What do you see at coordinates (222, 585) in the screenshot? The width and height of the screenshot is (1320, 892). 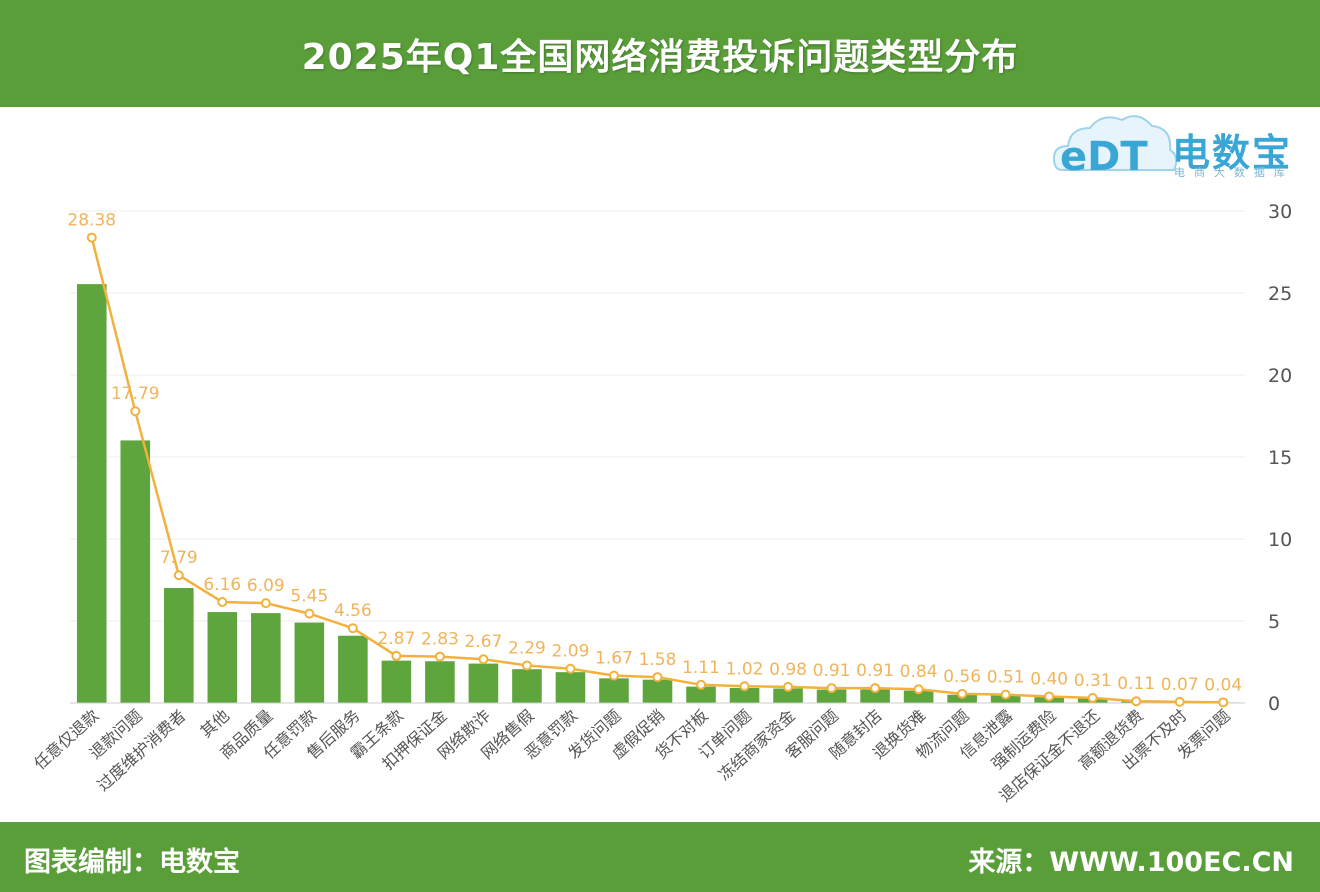 I see `data-label: 6.16` at bounding box center [222, 585].